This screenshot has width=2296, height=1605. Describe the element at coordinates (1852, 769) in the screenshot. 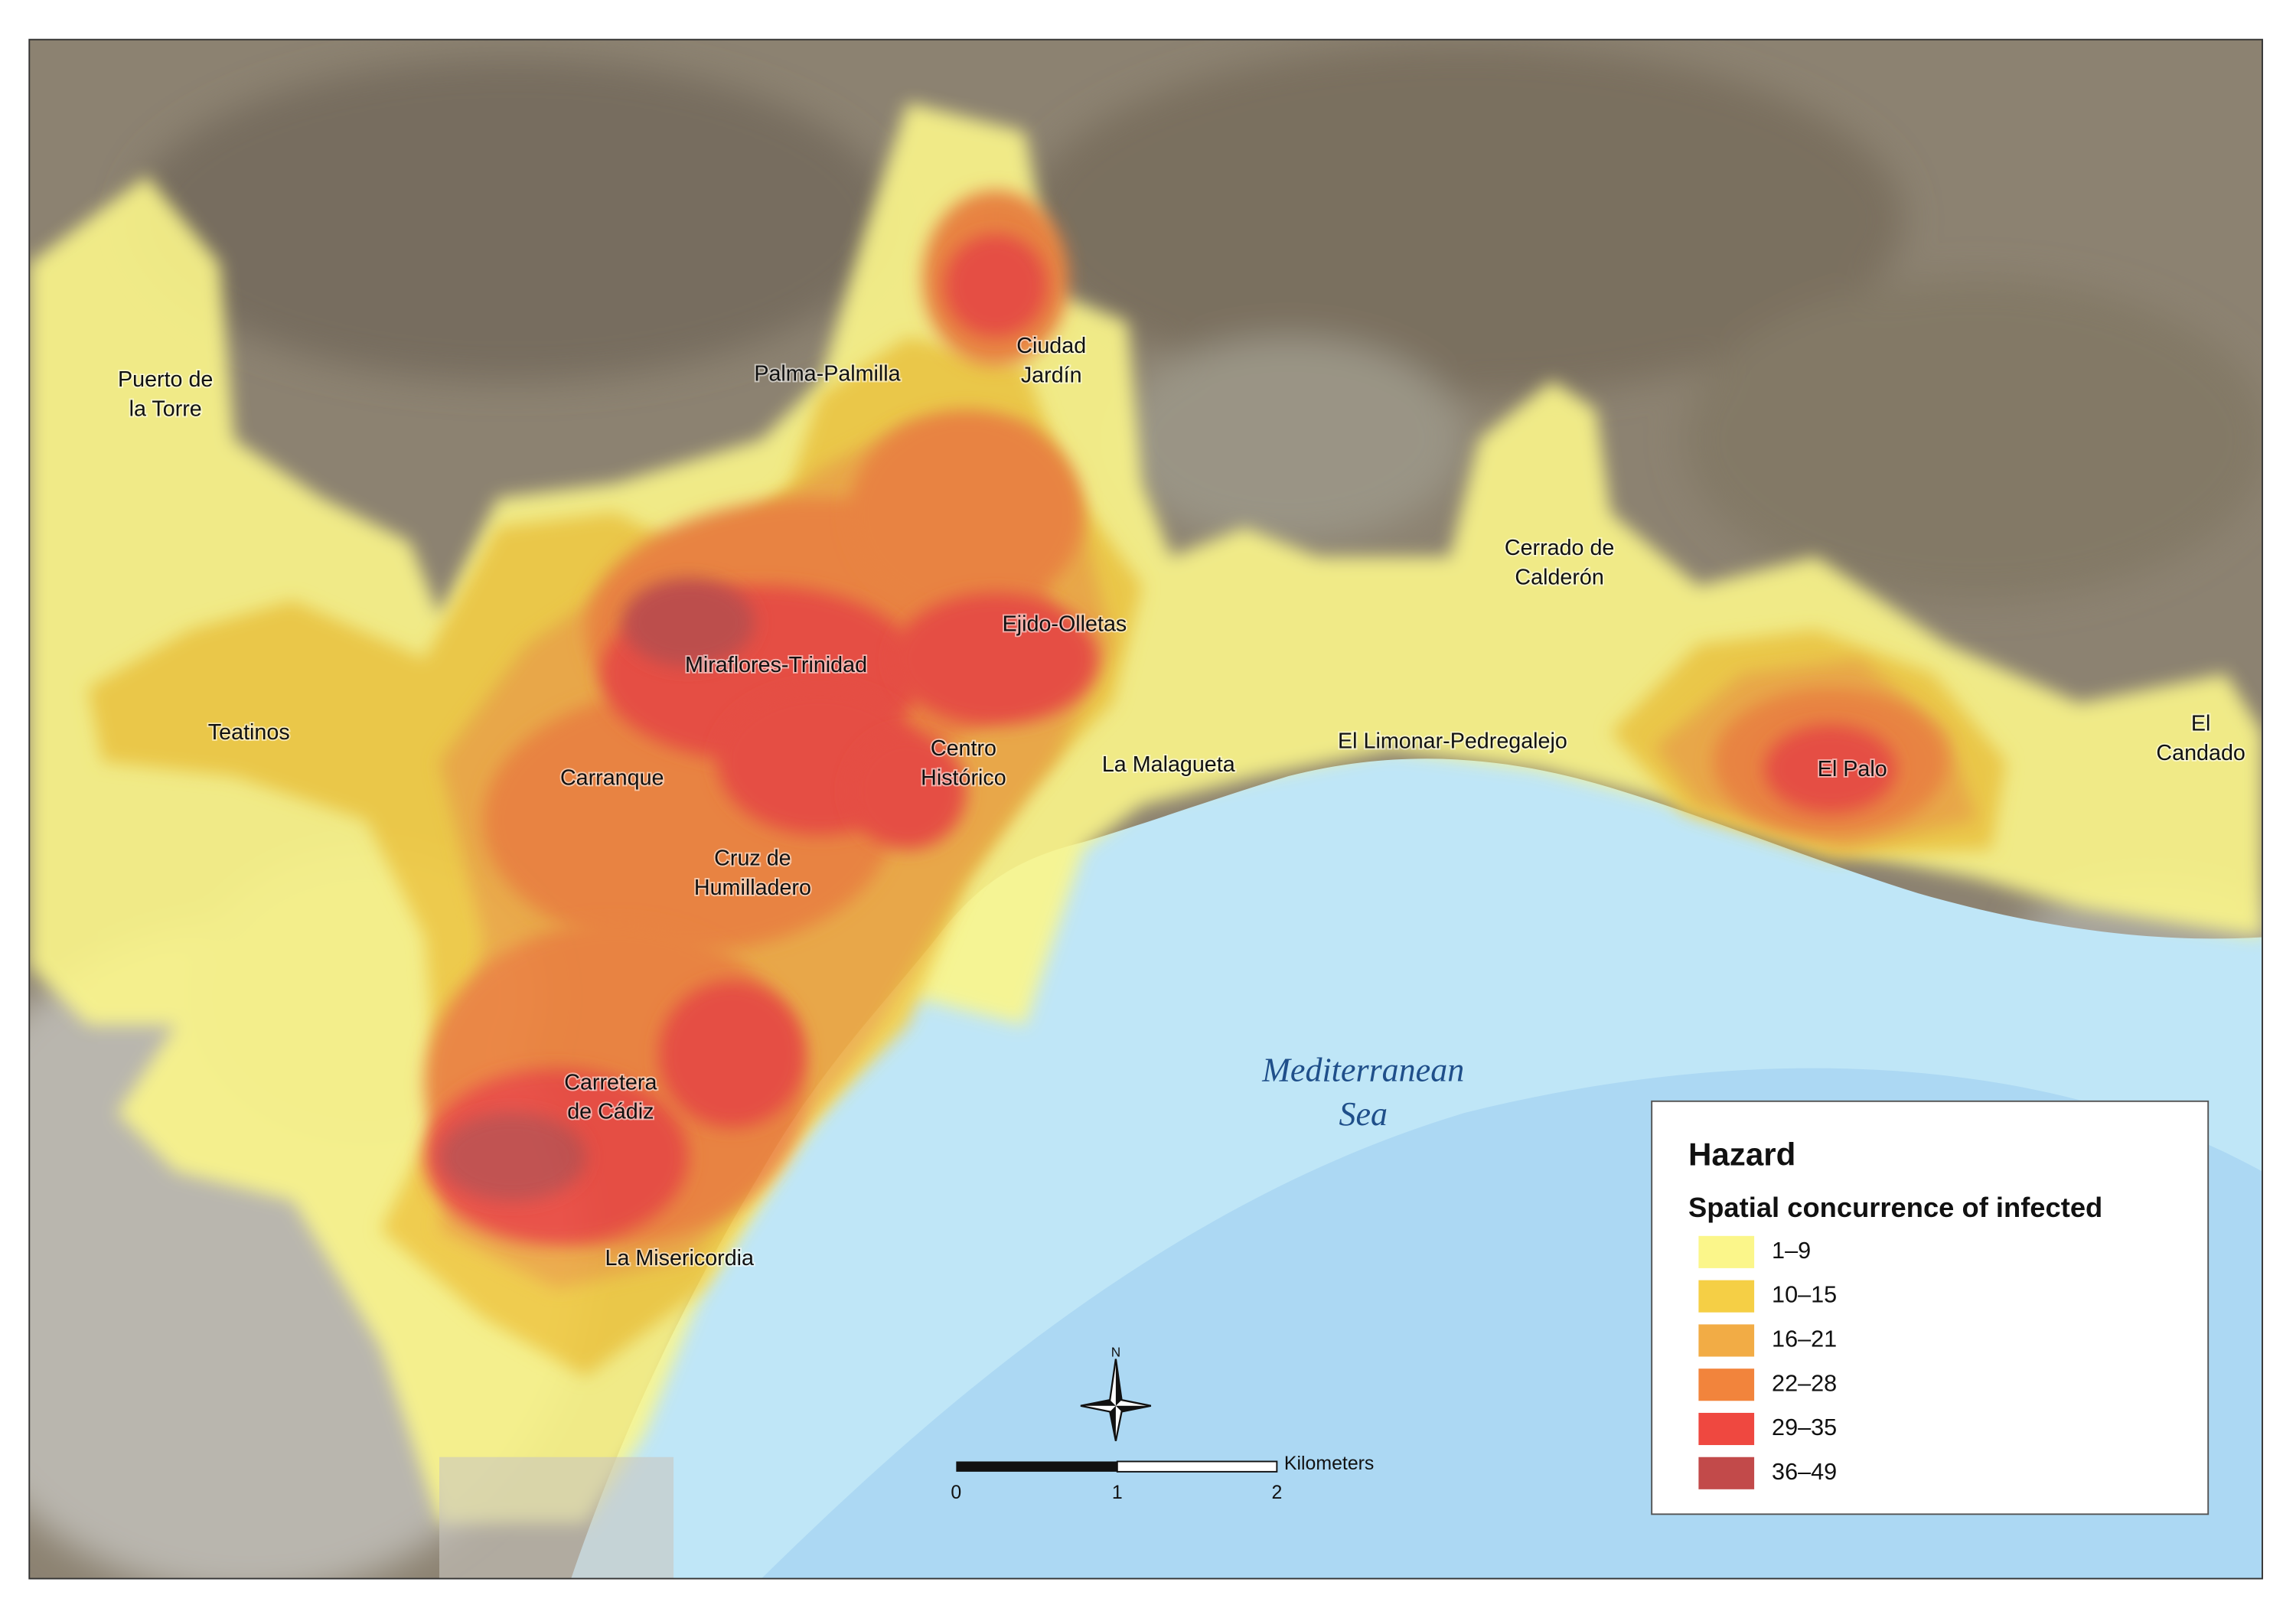

I see `place-label: El Palo` at that location.